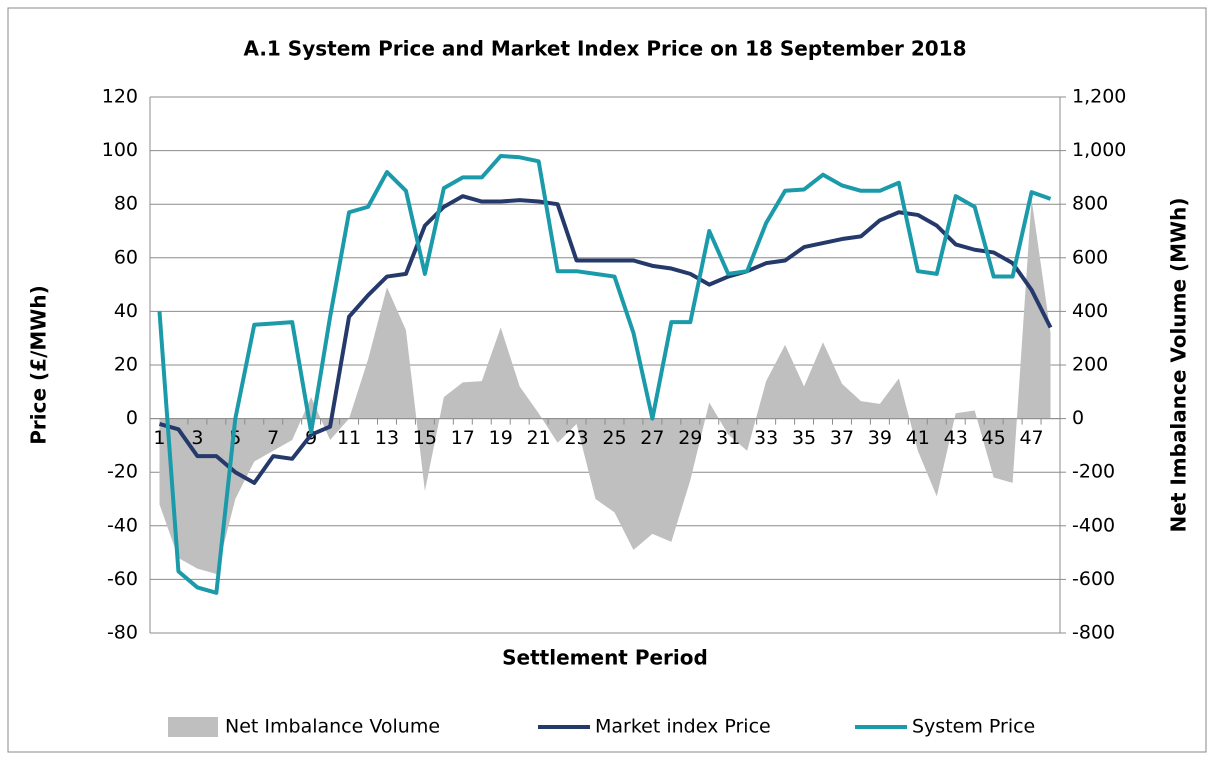  I want to click on x-tick-label: 47, so click(1031, 438).